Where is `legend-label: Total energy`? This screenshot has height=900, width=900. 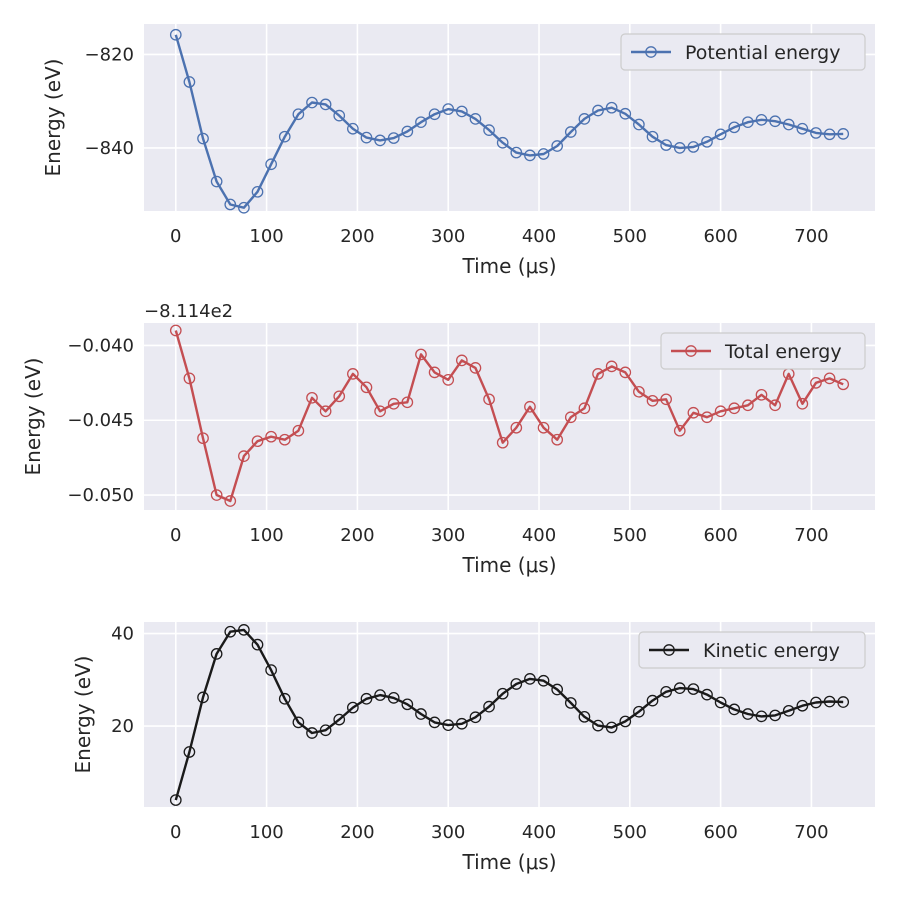
legend-label: Total energy is located at coordinates (783, 352).